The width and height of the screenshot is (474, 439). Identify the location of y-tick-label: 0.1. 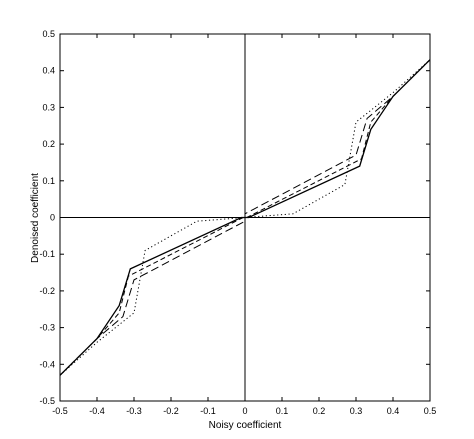
(48, 181).